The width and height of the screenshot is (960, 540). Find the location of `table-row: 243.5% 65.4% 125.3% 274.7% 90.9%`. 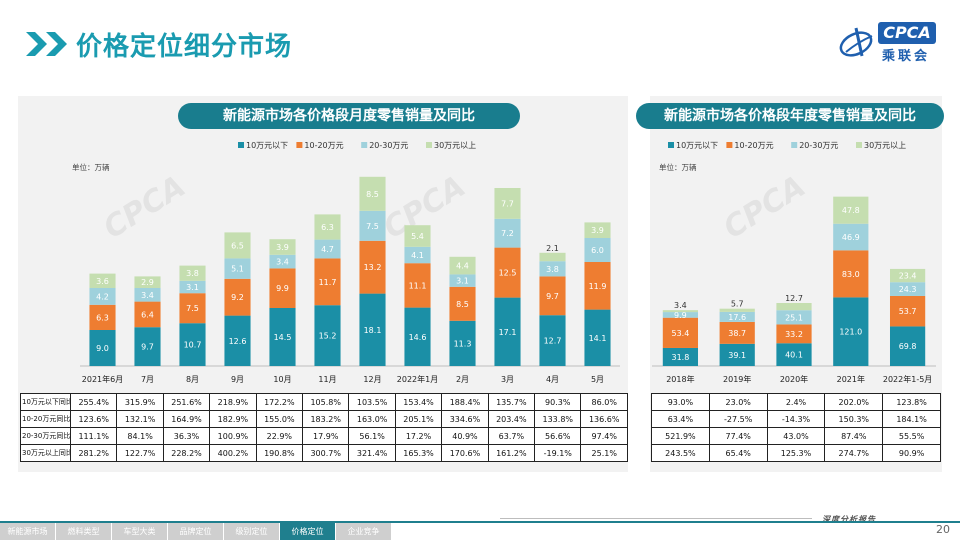

table-row: 243.5% 65.4% 125.3% 274.7% 90.9% is located at coordinates (796, 453).